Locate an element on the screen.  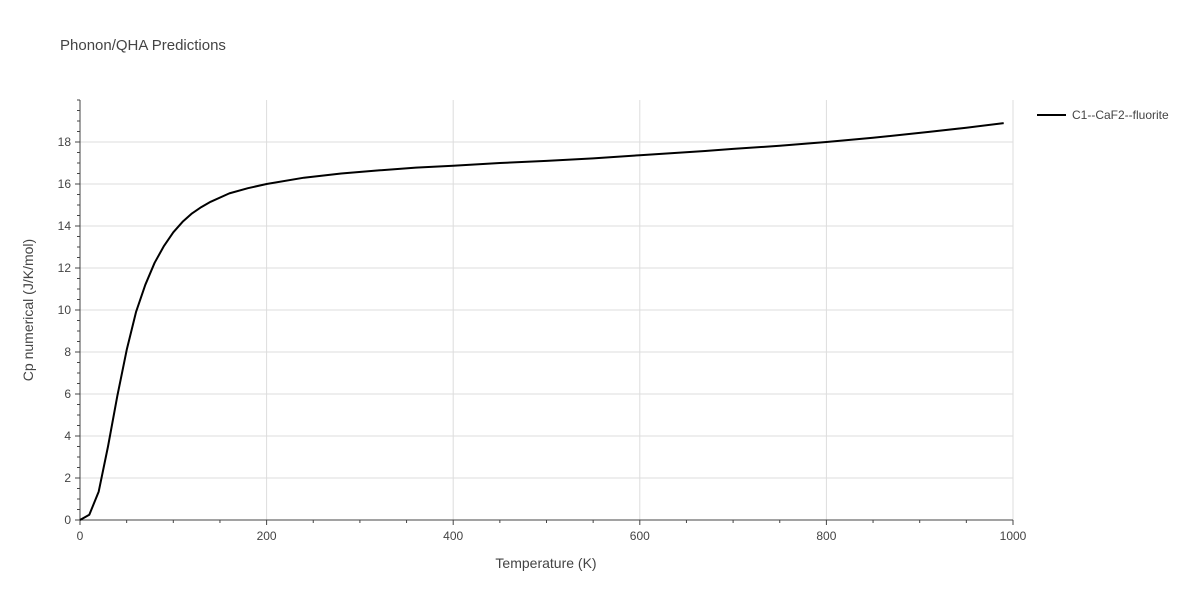
x-tick-label: 800 is located at coordinates (826, 536).